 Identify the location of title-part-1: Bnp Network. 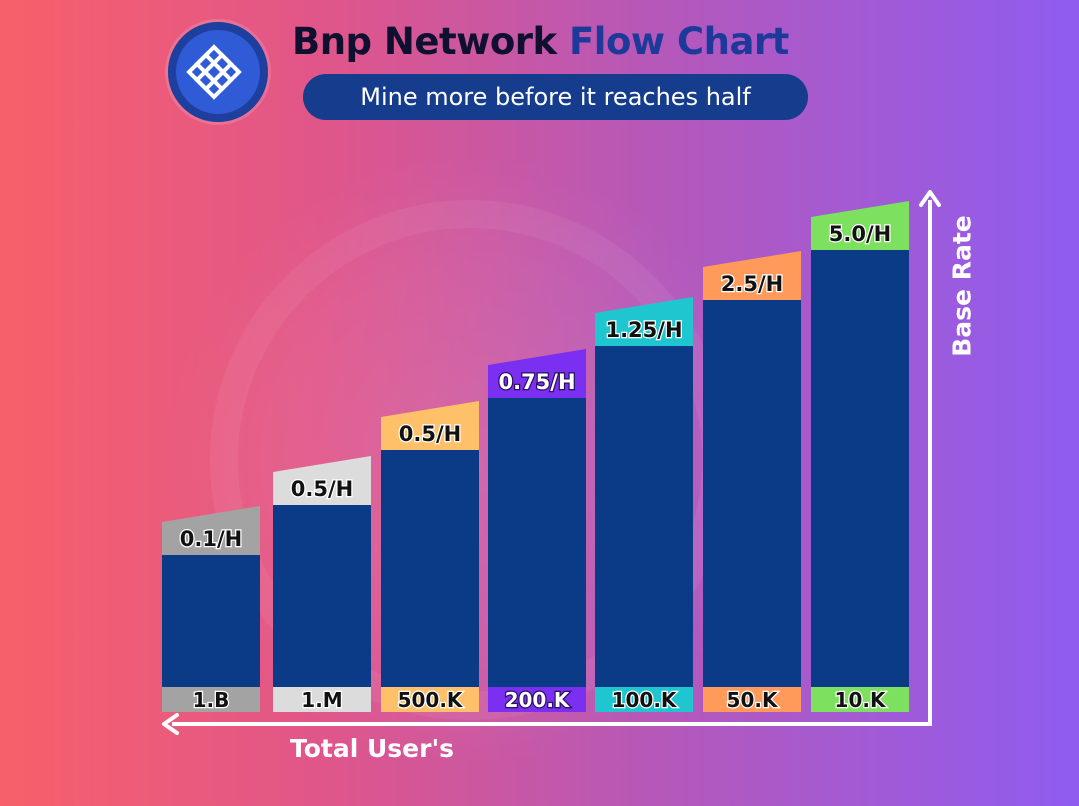
(424, 41).